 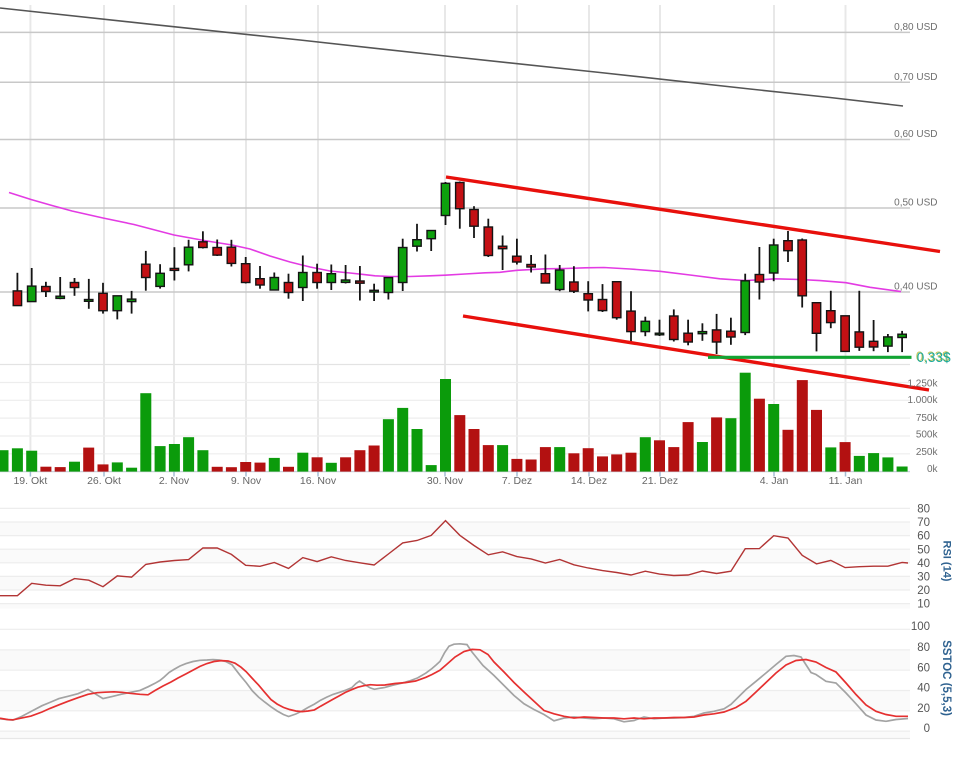 What do you see at coordinates (923, 578) in the screenshot?
I see `svg-text: 30` at bounding box center [923, 578].